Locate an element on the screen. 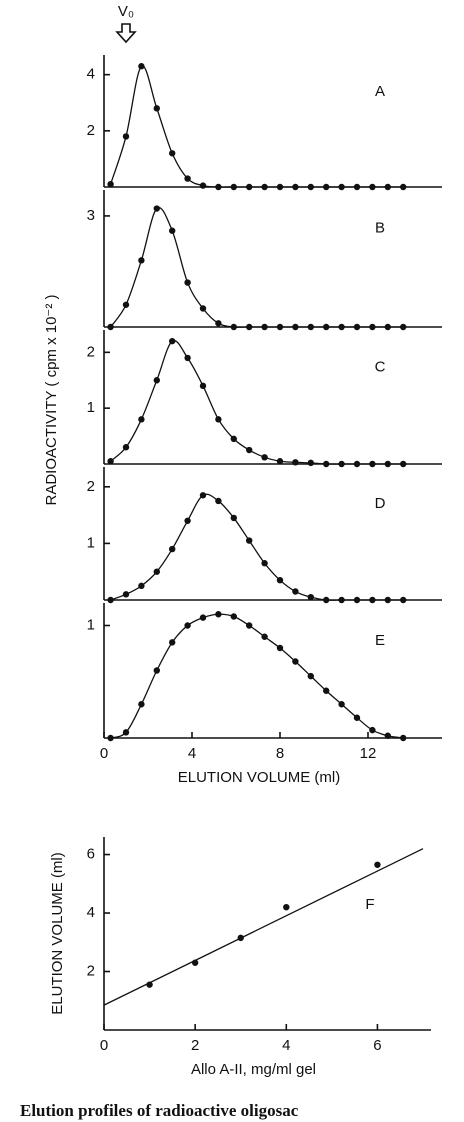 Image resolution: width=464 pixels, height=1122 pixels. annotation: V₀ is located at coordinates (126, 11).